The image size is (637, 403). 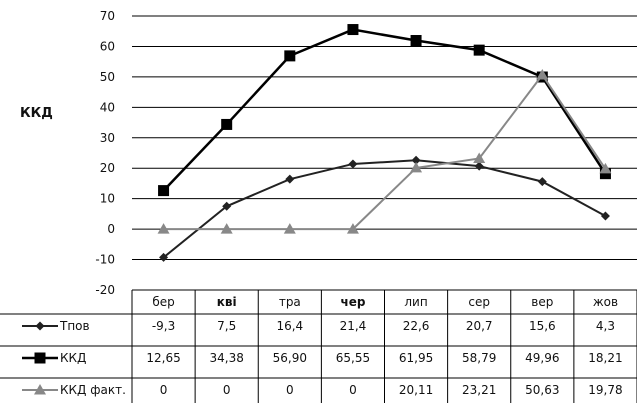 I want to click on table-cell: 19,78, so click(x=605, y=390).